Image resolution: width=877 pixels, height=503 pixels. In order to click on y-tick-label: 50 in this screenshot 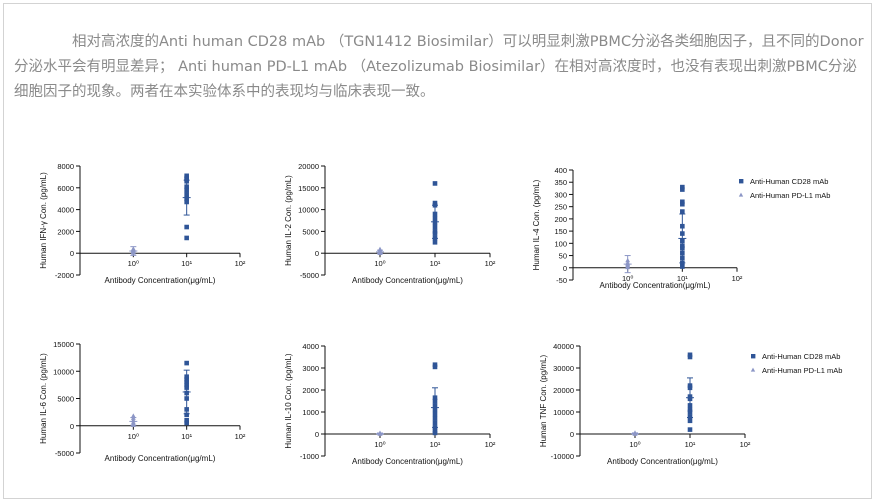, I will do `click(563, 256)`.